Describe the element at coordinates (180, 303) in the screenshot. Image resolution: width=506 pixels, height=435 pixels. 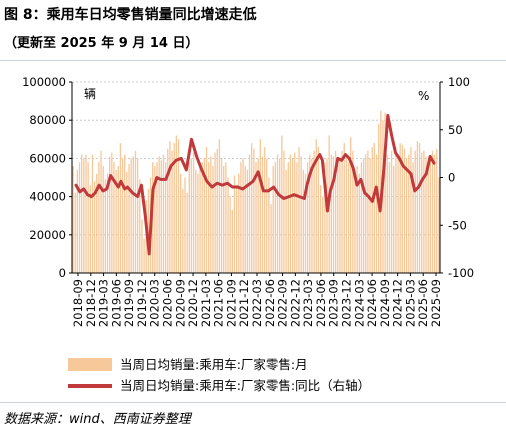
I see `x-tick-label: 2020-09` at that location.